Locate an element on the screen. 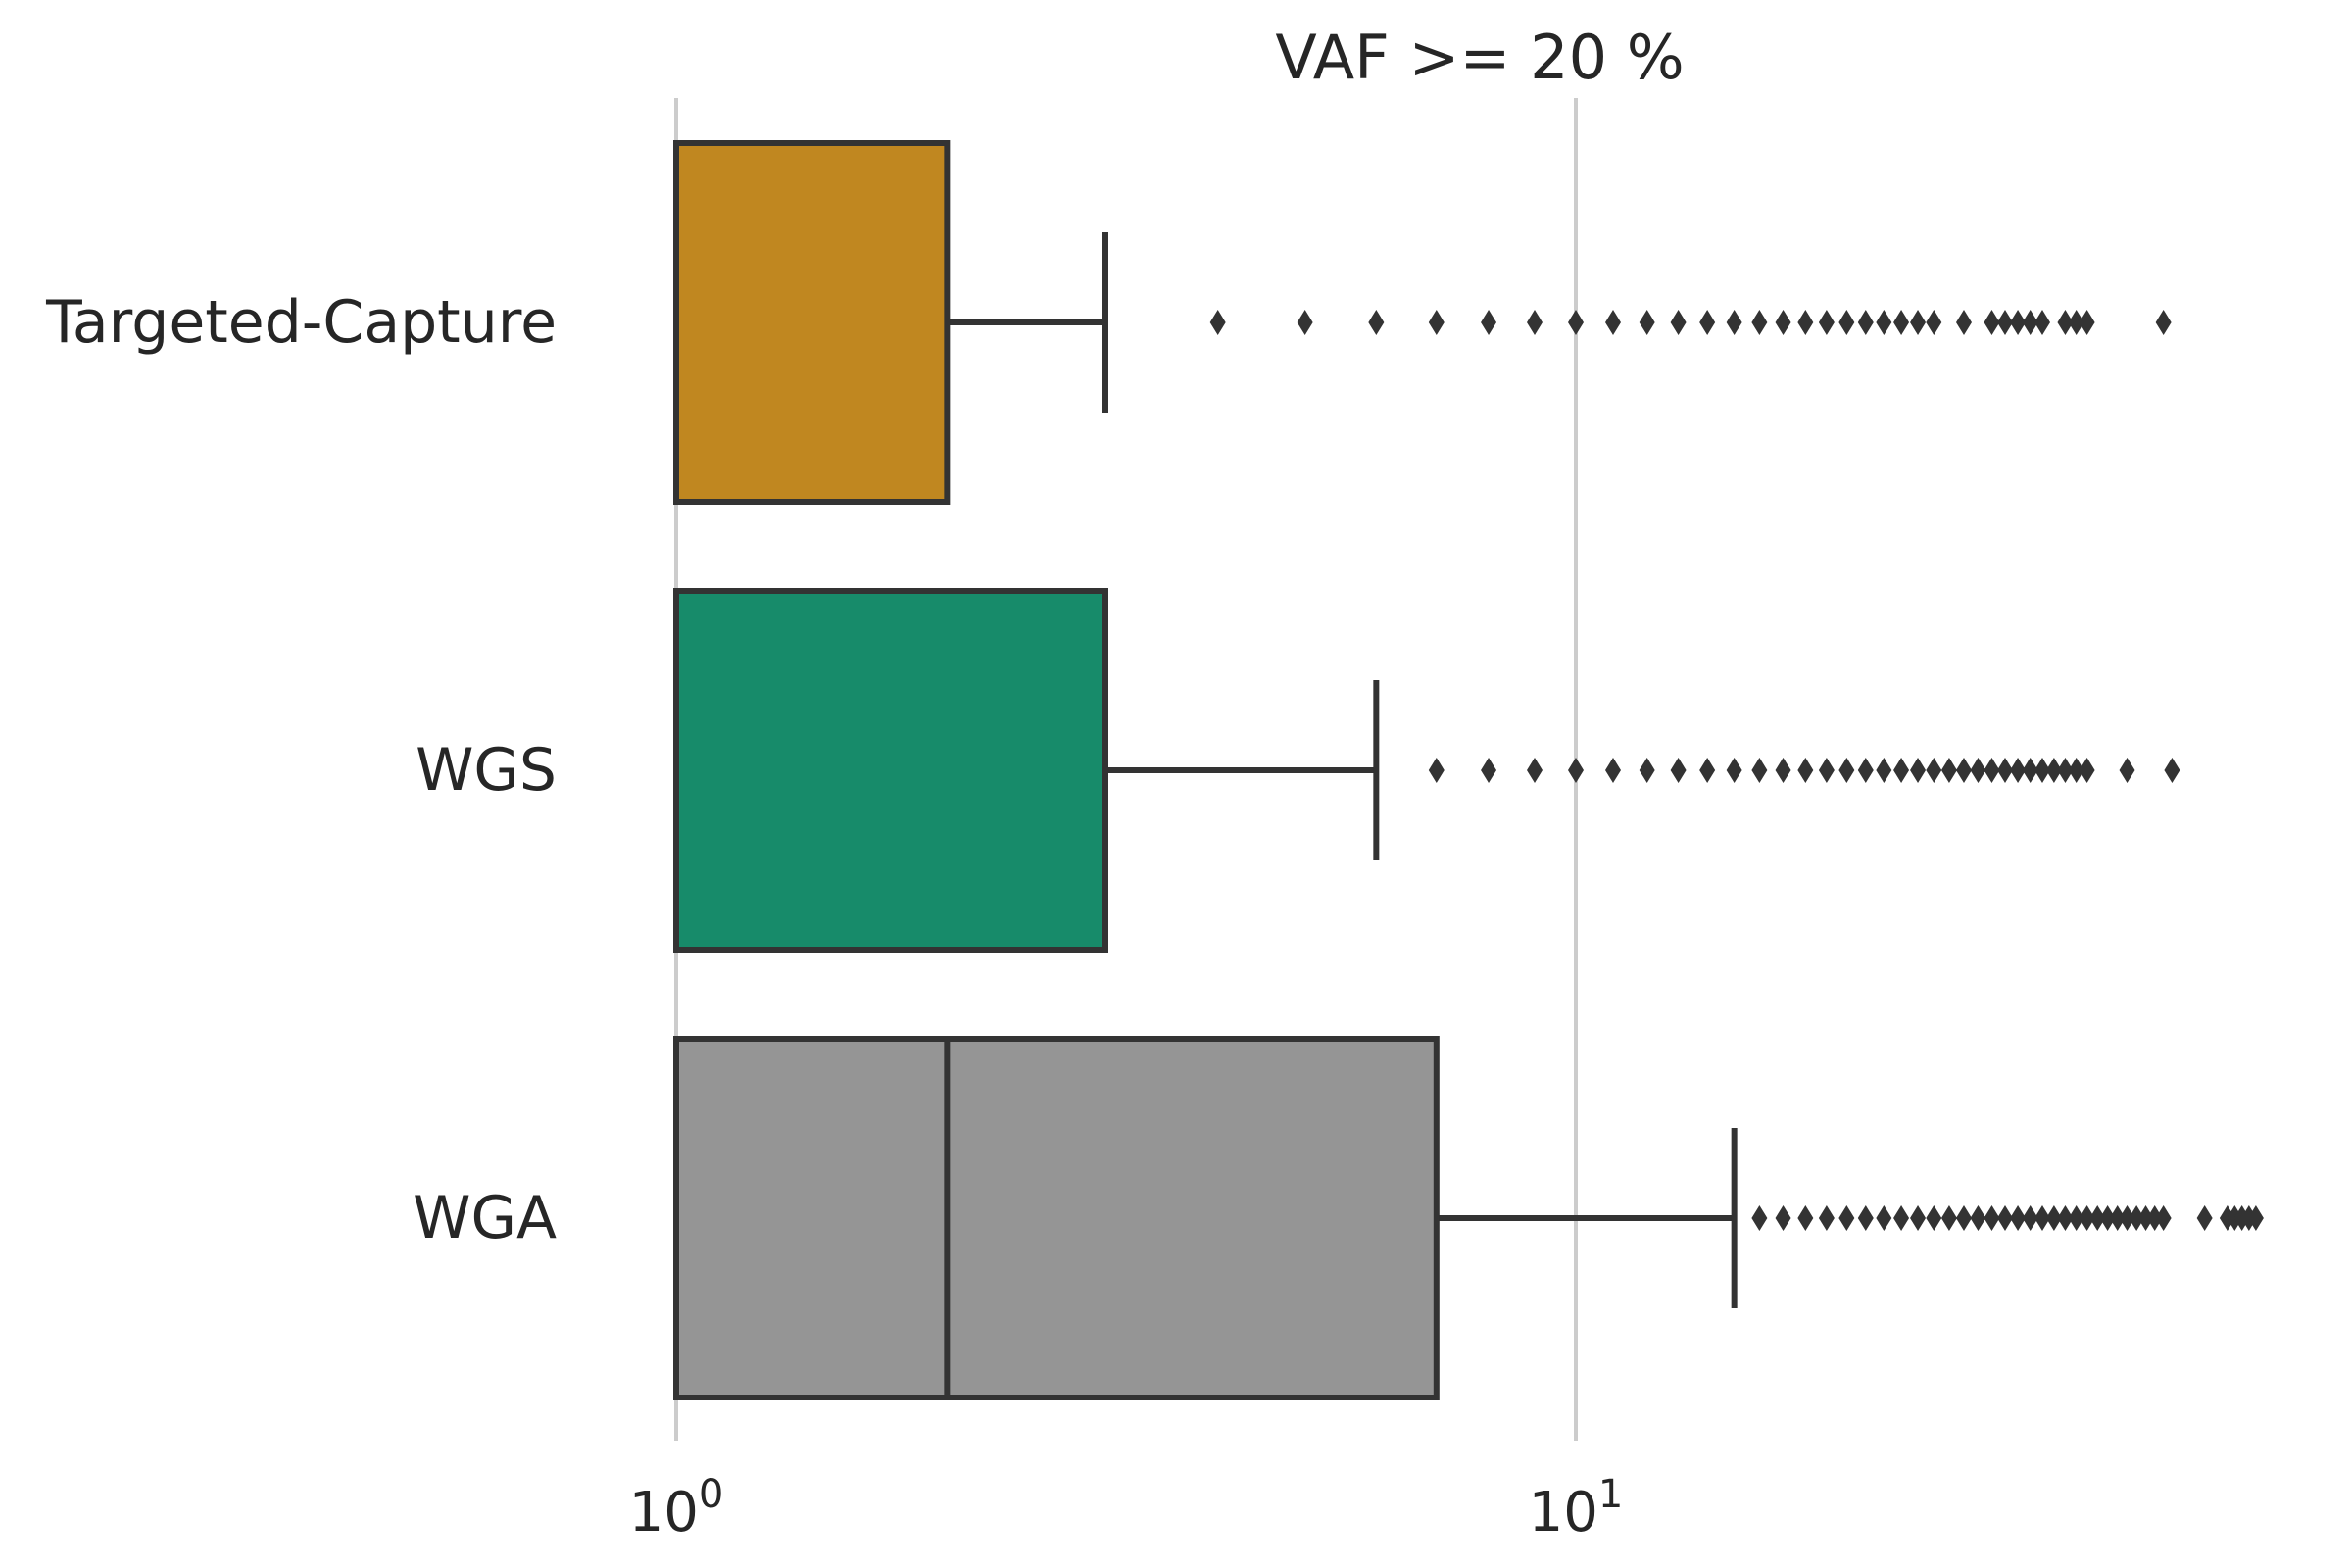 The height and width of the screenshot is (1568, 2352). category-label-0: Targeted-Capture is located at coordinates (301, 322).